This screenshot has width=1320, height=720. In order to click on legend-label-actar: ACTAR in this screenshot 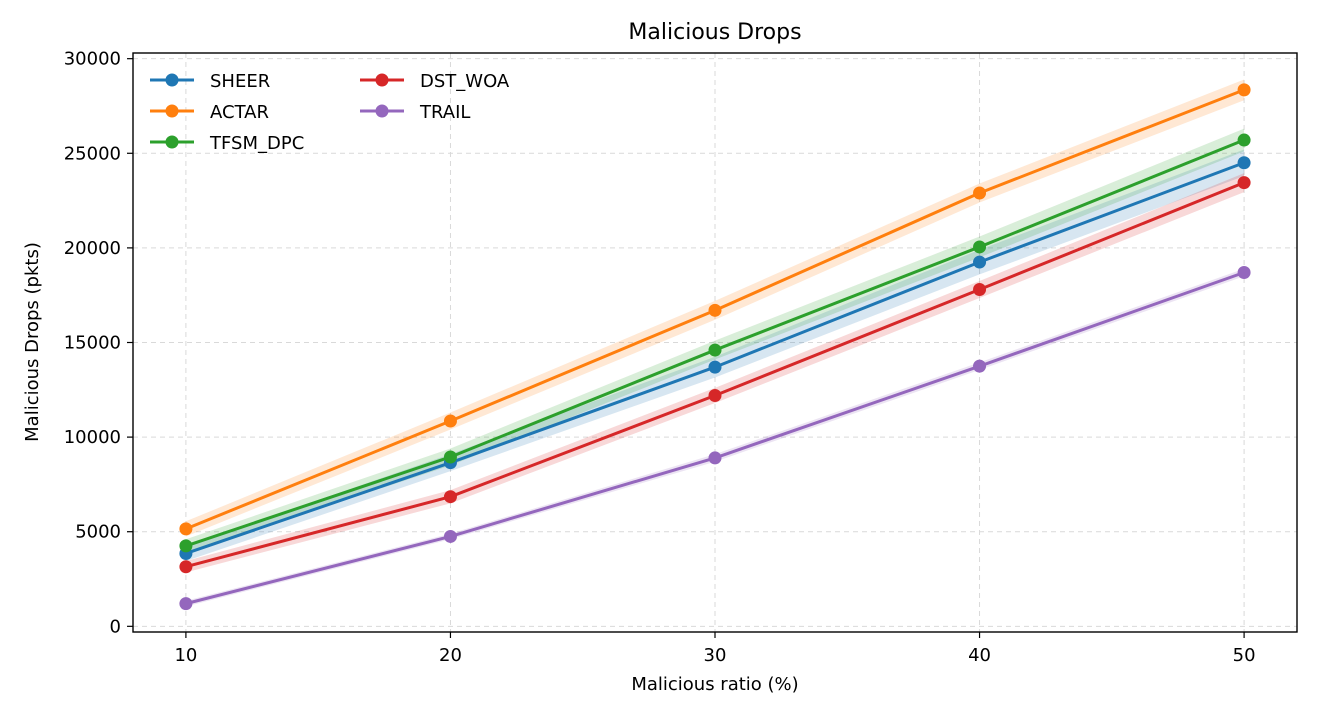, I will do `click(239, 112)`.